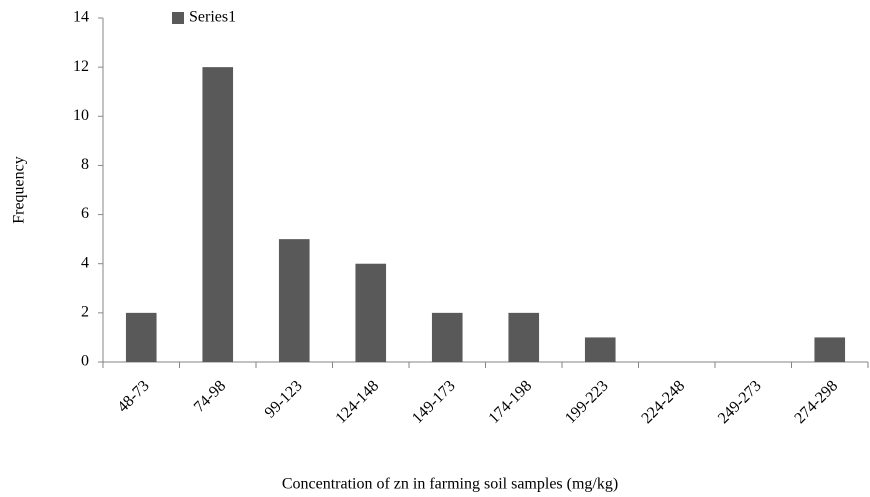 The height and width of the screenshot is (497, 870). Describe the element at coordinates (81, 66) in the screenshot. I see `y-tick-label: 12` at that location.